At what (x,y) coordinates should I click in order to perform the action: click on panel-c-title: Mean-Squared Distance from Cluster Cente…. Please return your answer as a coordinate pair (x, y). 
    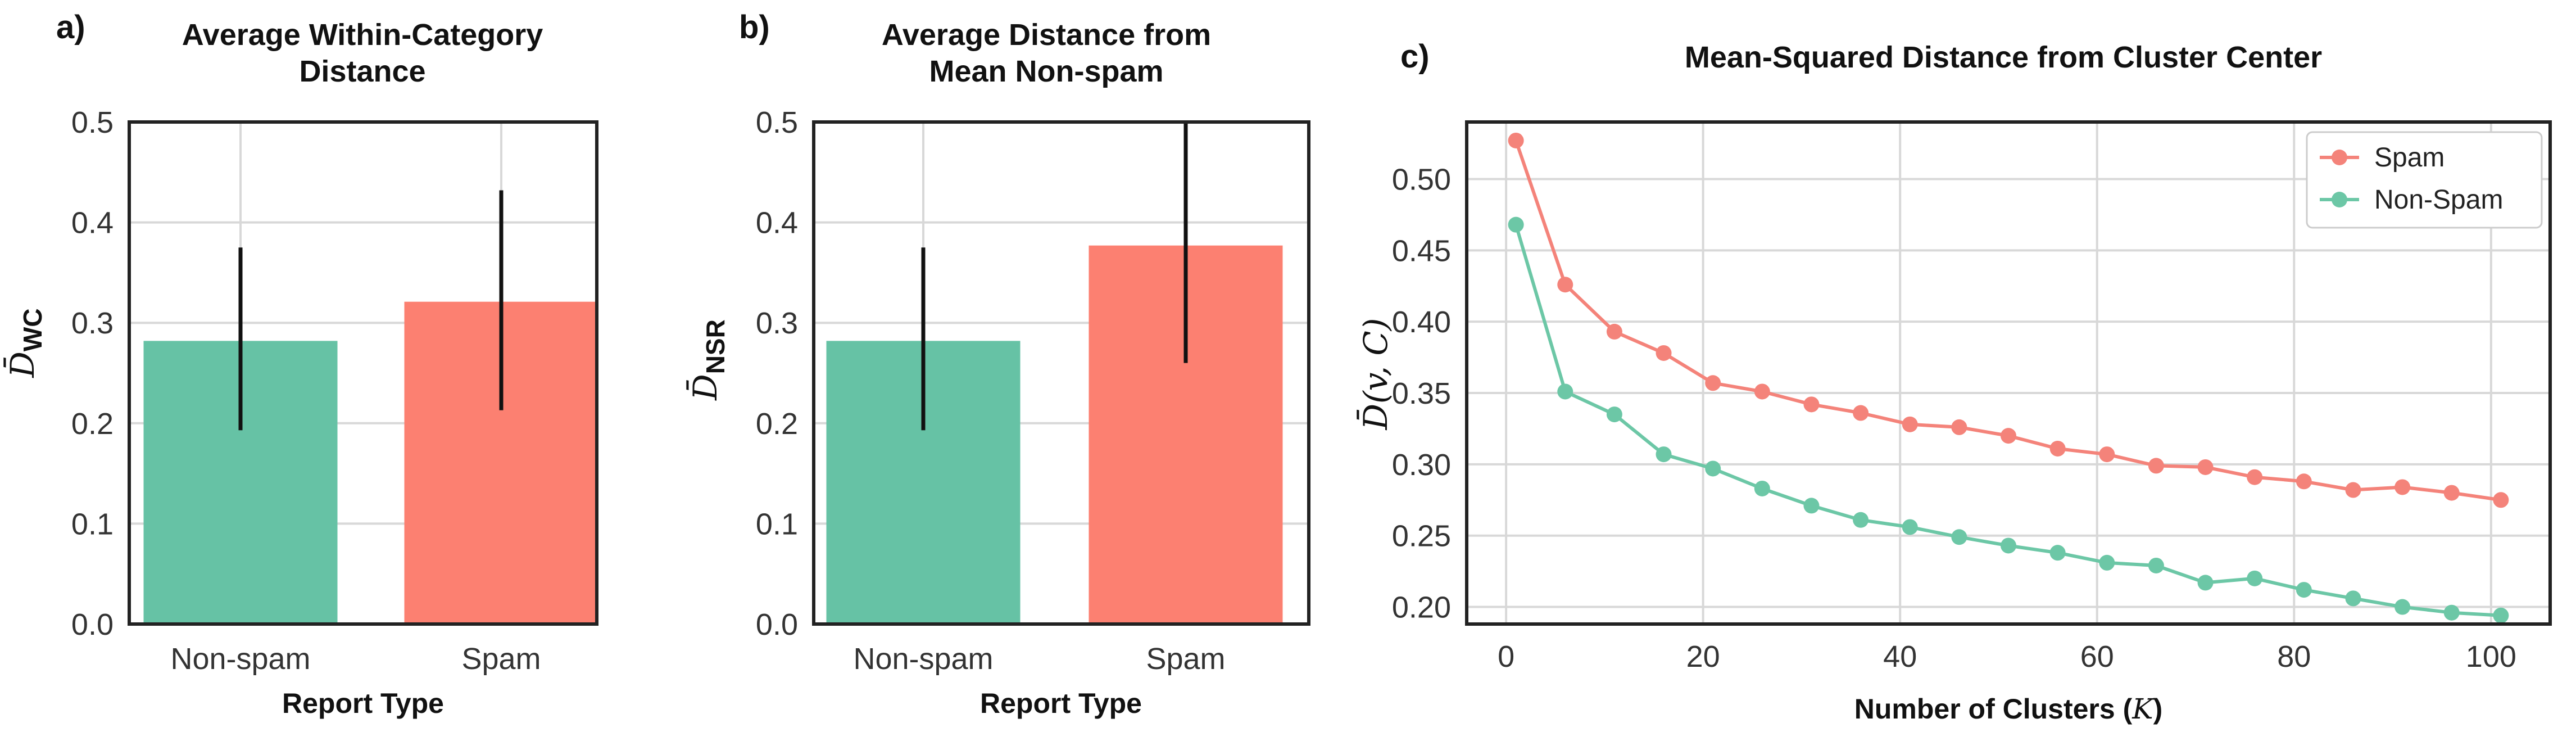
    Looking at the image, I should click on (2003, 57).